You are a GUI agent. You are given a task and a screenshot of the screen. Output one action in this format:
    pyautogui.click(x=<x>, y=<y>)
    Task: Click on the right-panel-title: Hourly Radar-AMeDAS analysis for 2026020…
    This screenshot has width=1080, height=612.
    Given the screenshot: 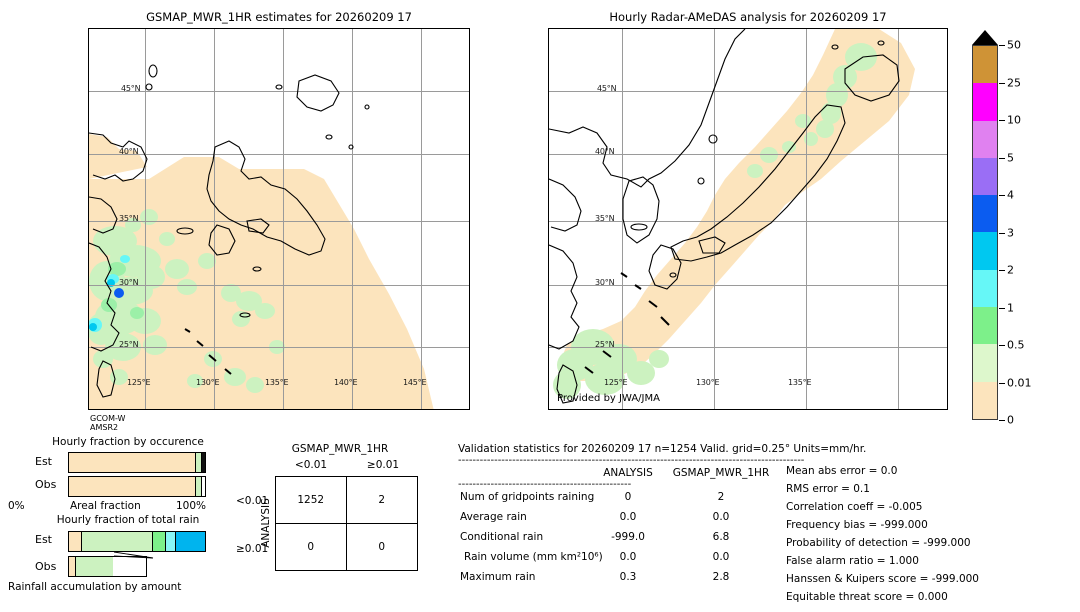 What is the action you would take?
    pyautogui.click(x=748, y=17)
    